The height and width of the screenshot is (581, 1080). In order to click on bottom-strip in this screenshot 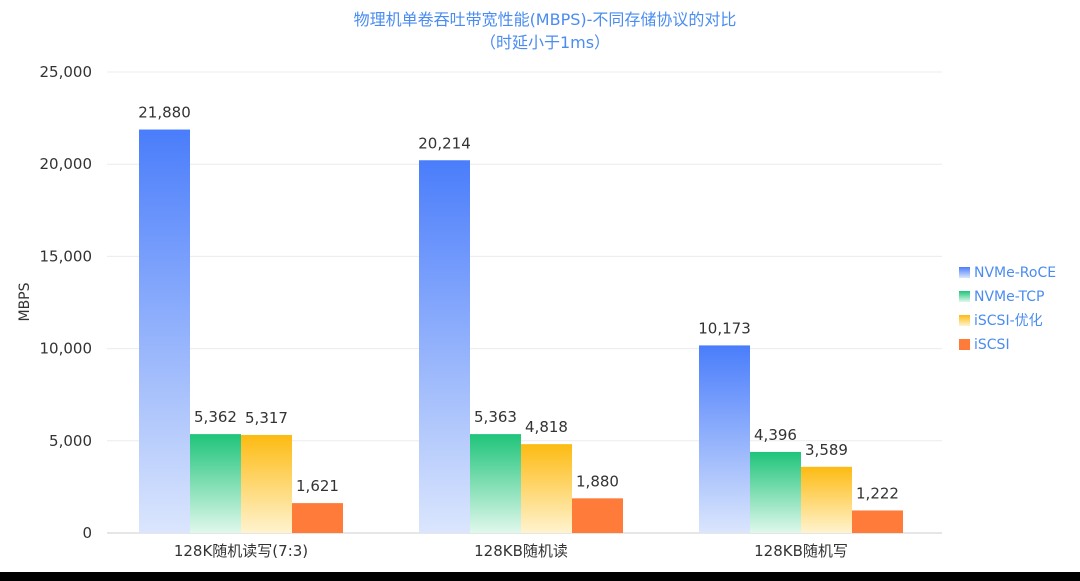, I will do `click(540, 576)`.